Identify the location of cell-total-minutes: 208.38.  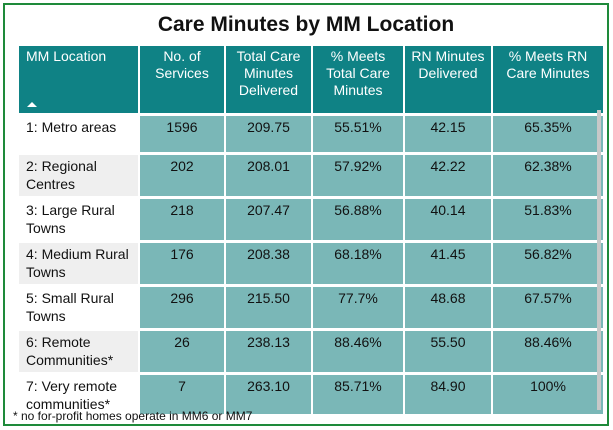
(269, 263).